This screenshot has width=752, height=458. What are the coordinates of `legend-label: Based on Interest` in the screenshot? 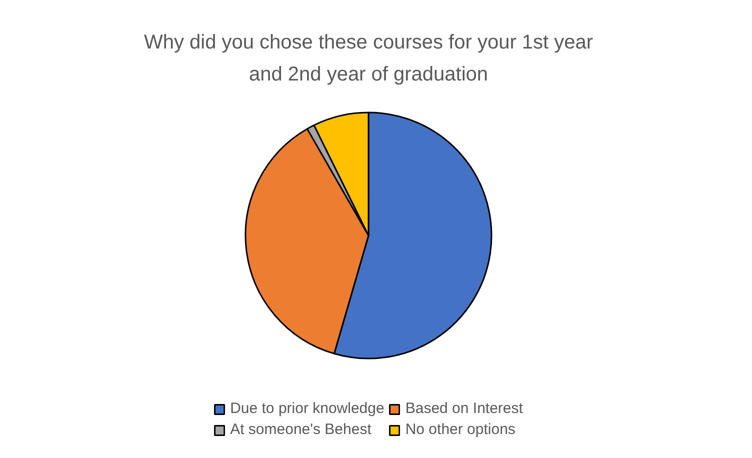 It's located at (464, 408).